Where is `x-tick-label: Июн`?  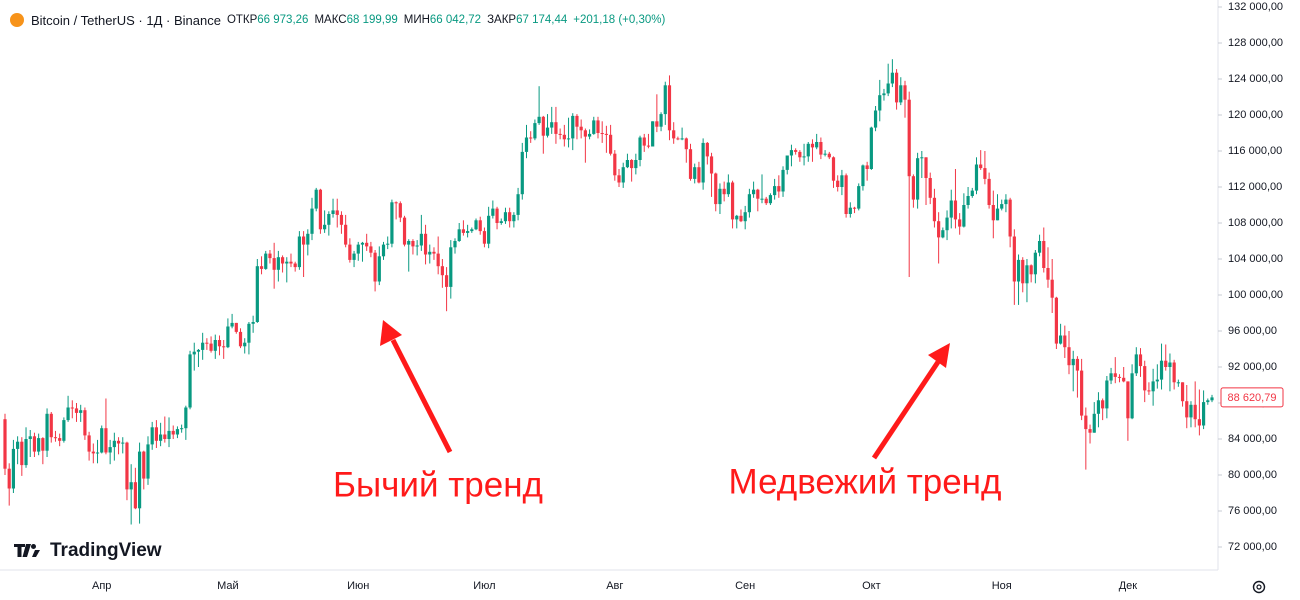
x-tick-label: Июн is located at coordinates (358, 586).